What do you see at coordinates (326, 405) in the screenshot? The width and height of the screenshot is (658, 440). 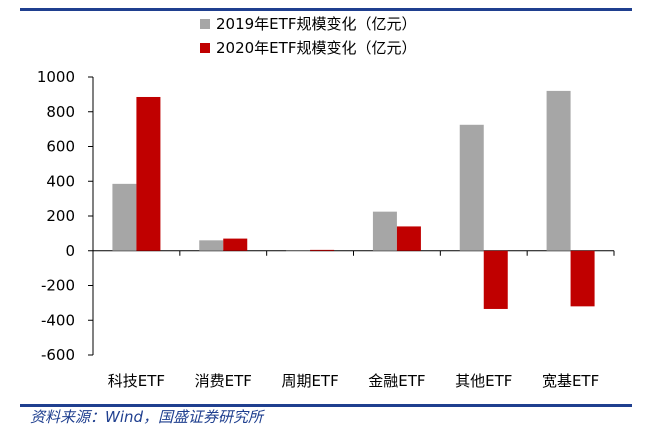 I see `bottom-rule` at bounding box center [326, 405].